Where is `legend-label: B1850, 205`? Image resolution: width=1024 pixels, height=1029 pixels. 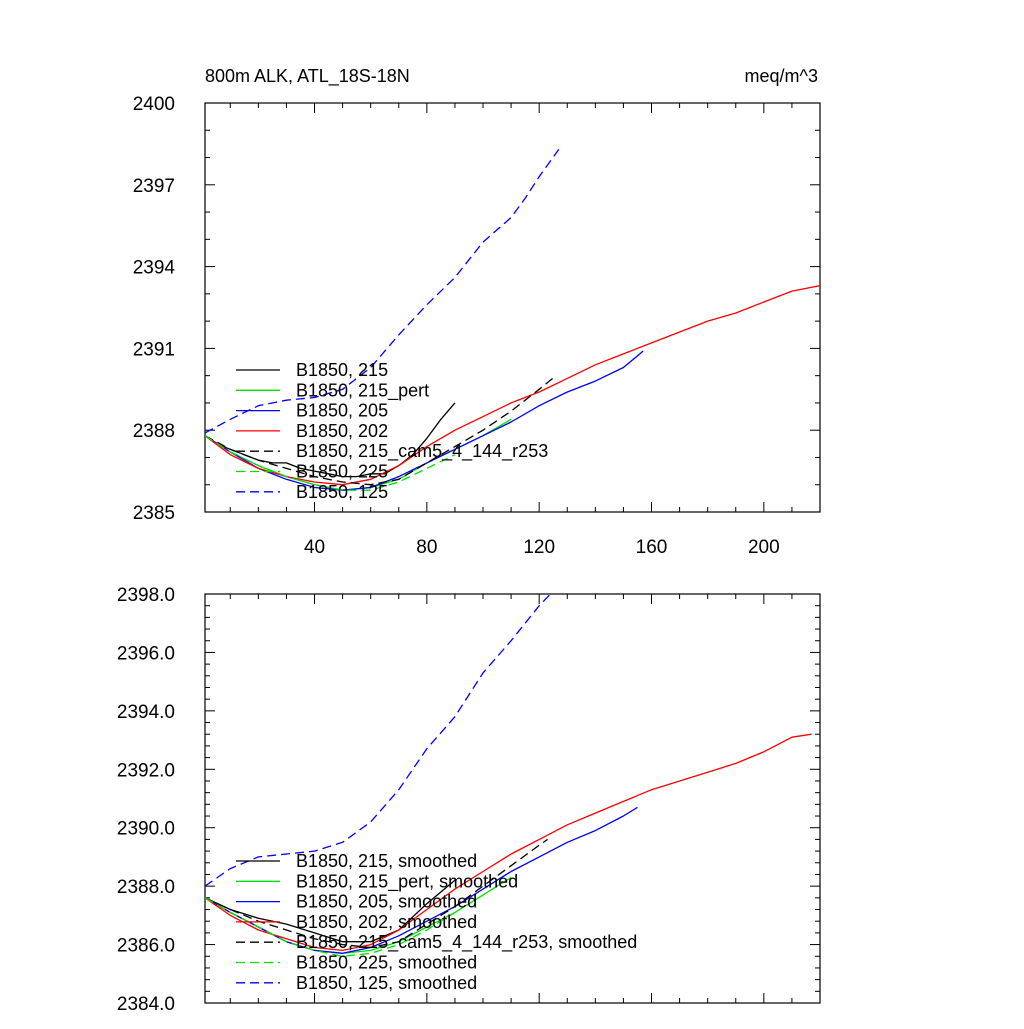 legend-label: B1850, 205 is located at coordinates (342, 411).